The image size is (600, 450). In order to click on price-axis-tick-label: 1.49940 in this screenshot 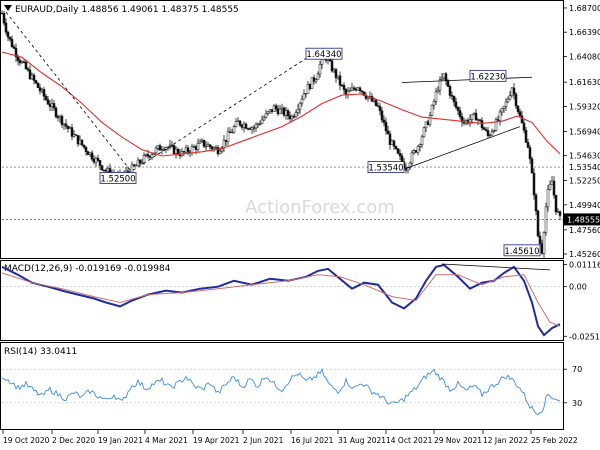, I will do `click(584, 205)`.